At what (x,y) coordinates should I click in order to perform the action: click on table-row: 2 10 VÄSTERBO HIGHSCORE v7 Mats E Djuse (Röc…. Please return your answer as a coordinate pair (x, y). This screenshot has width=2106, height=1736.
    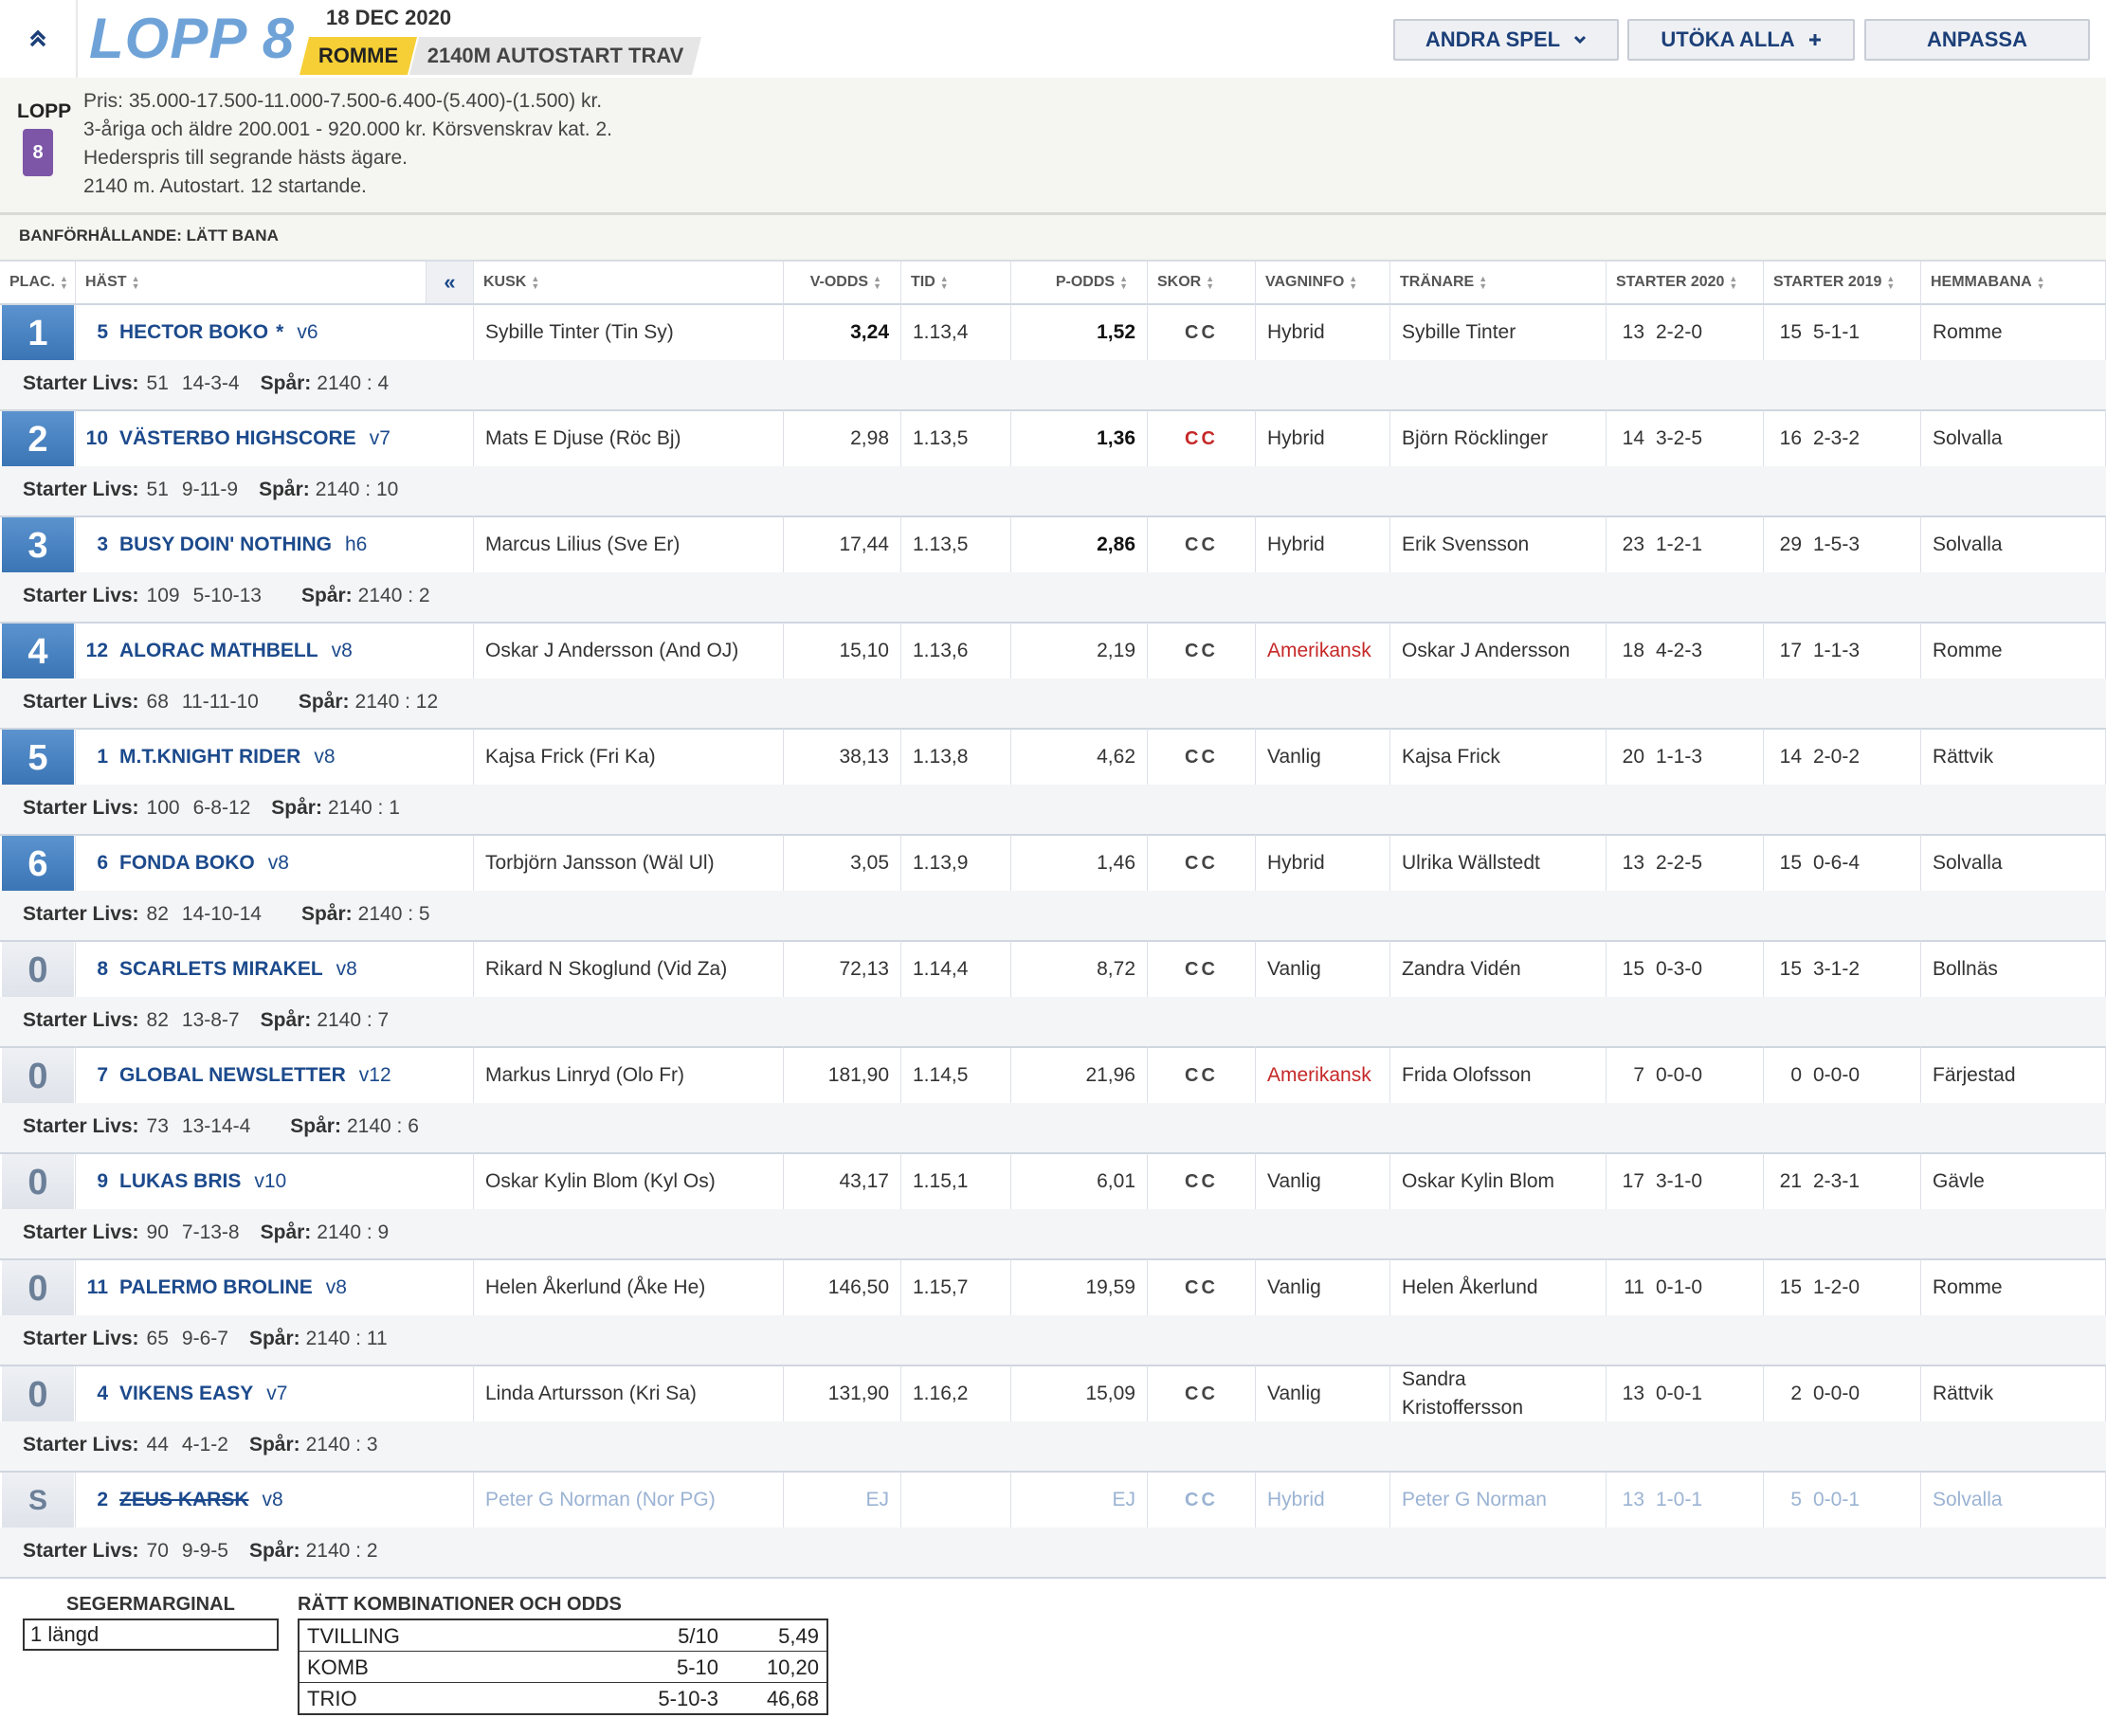
    Looking at the image, I should click on (1053, 438).